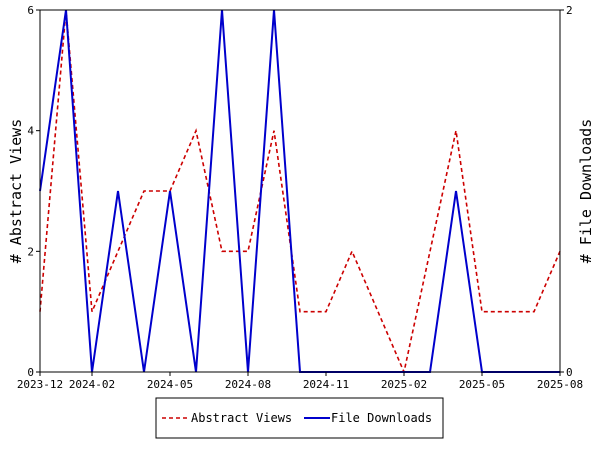 This screenshot has width=600, height=450. Describe the element at coordinates (16, 191) in the screenshot. I see `y-axis-left-title: # Abstract Views` at that location.